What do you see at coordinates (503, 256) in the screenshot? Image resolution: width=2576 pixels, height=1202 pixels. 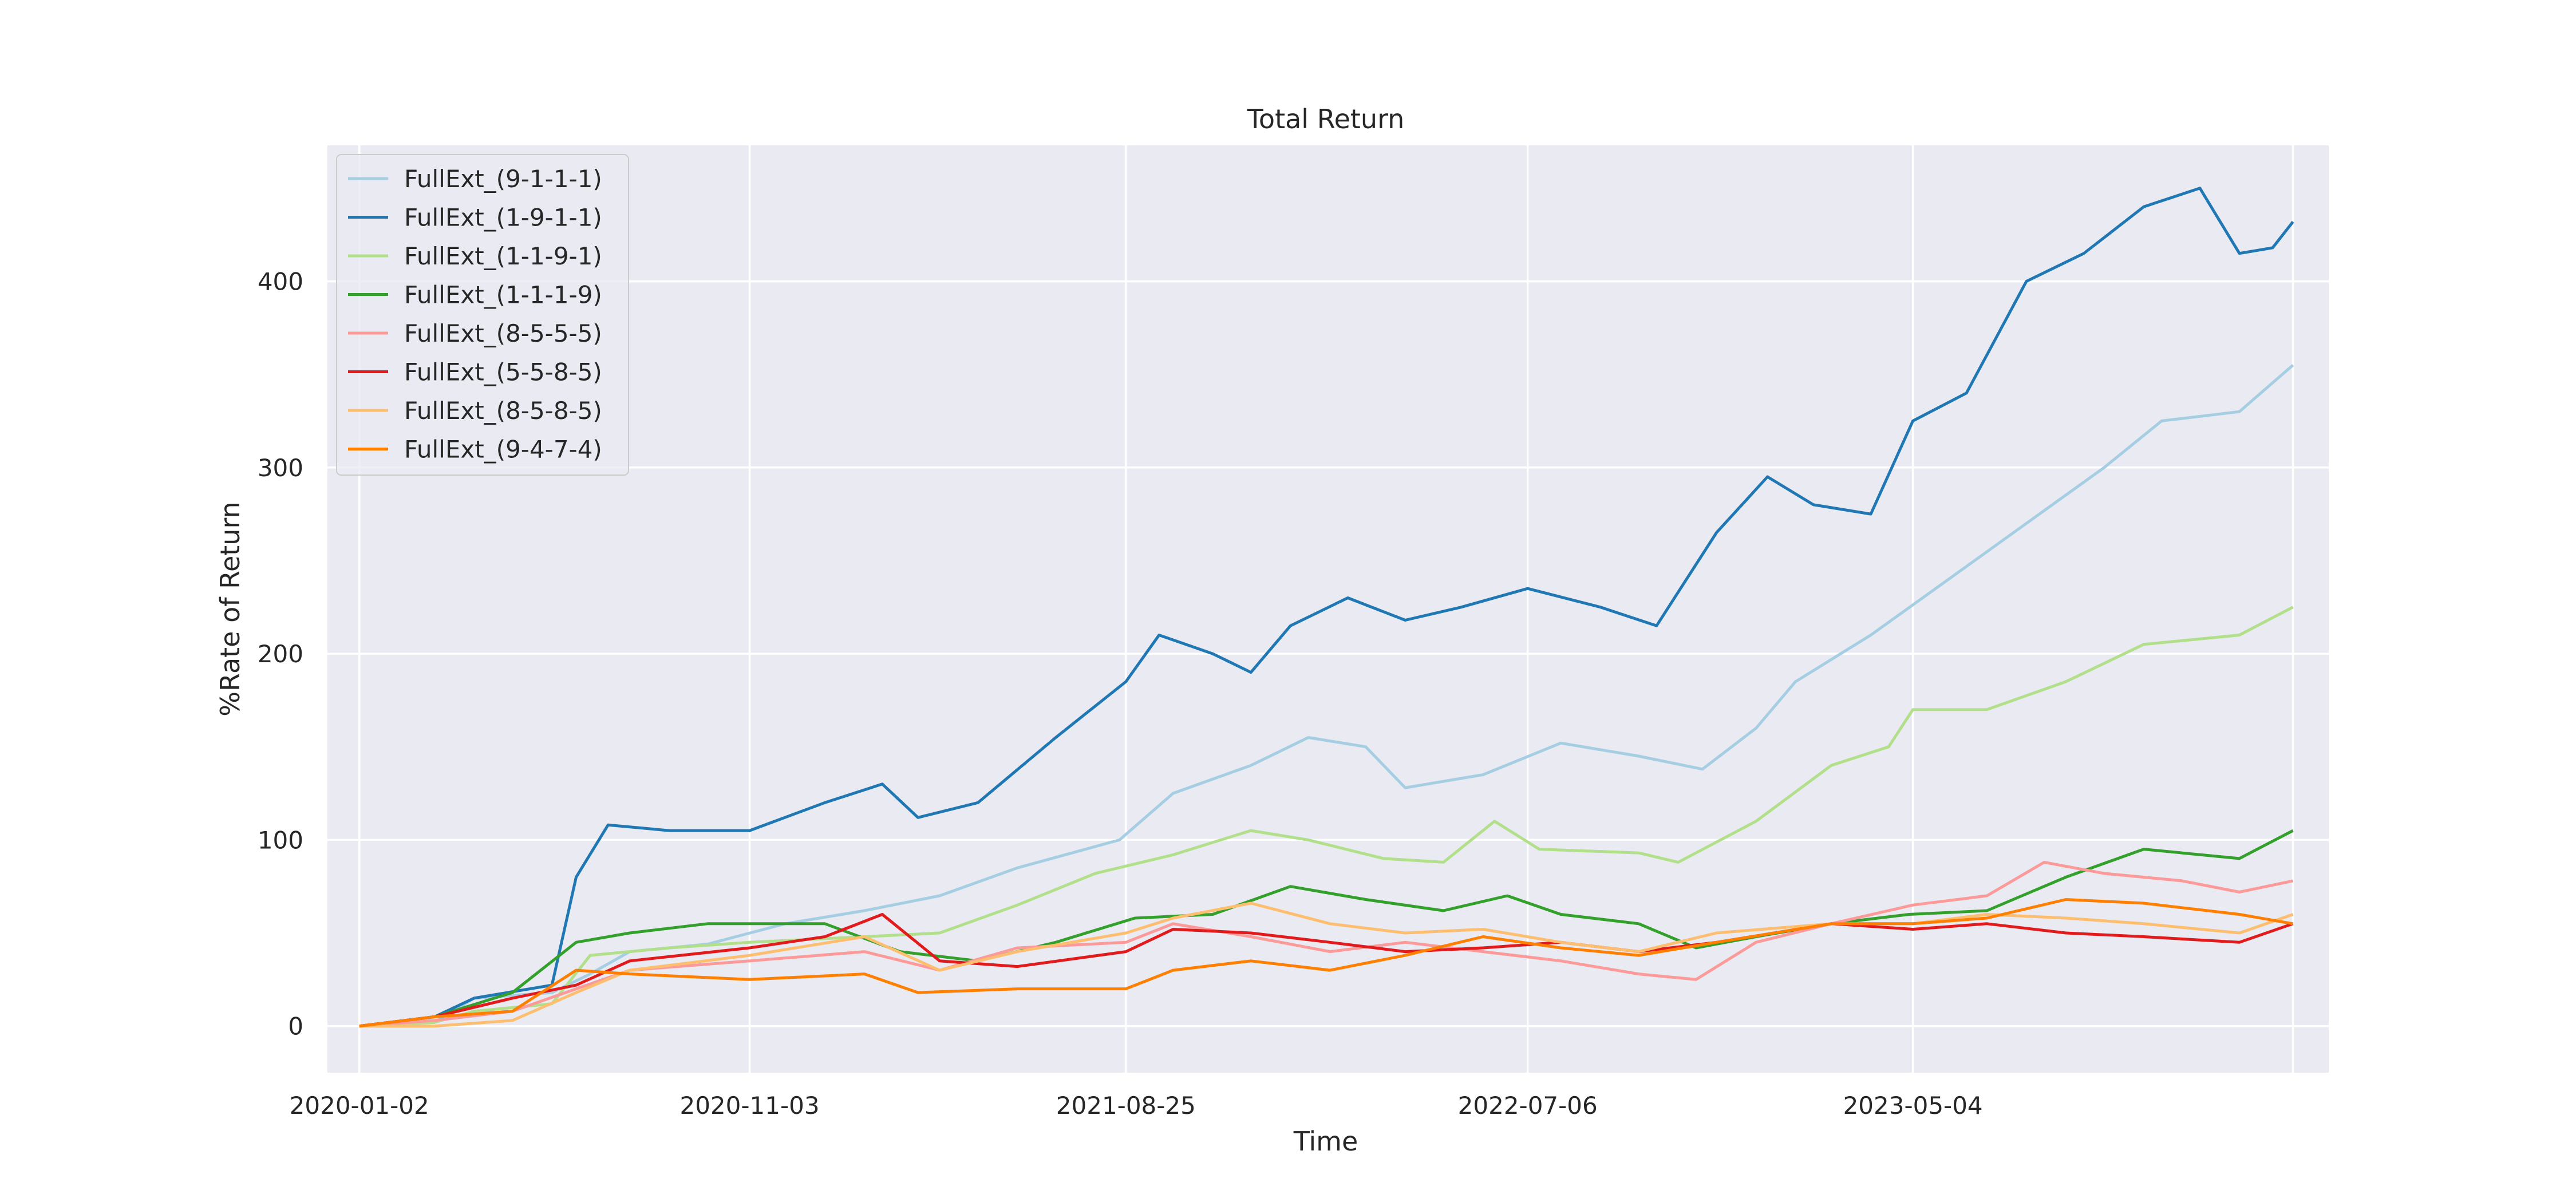 I see `legend-label: FullExt_(1-1-9-1)` at bounding box center [503, 256].